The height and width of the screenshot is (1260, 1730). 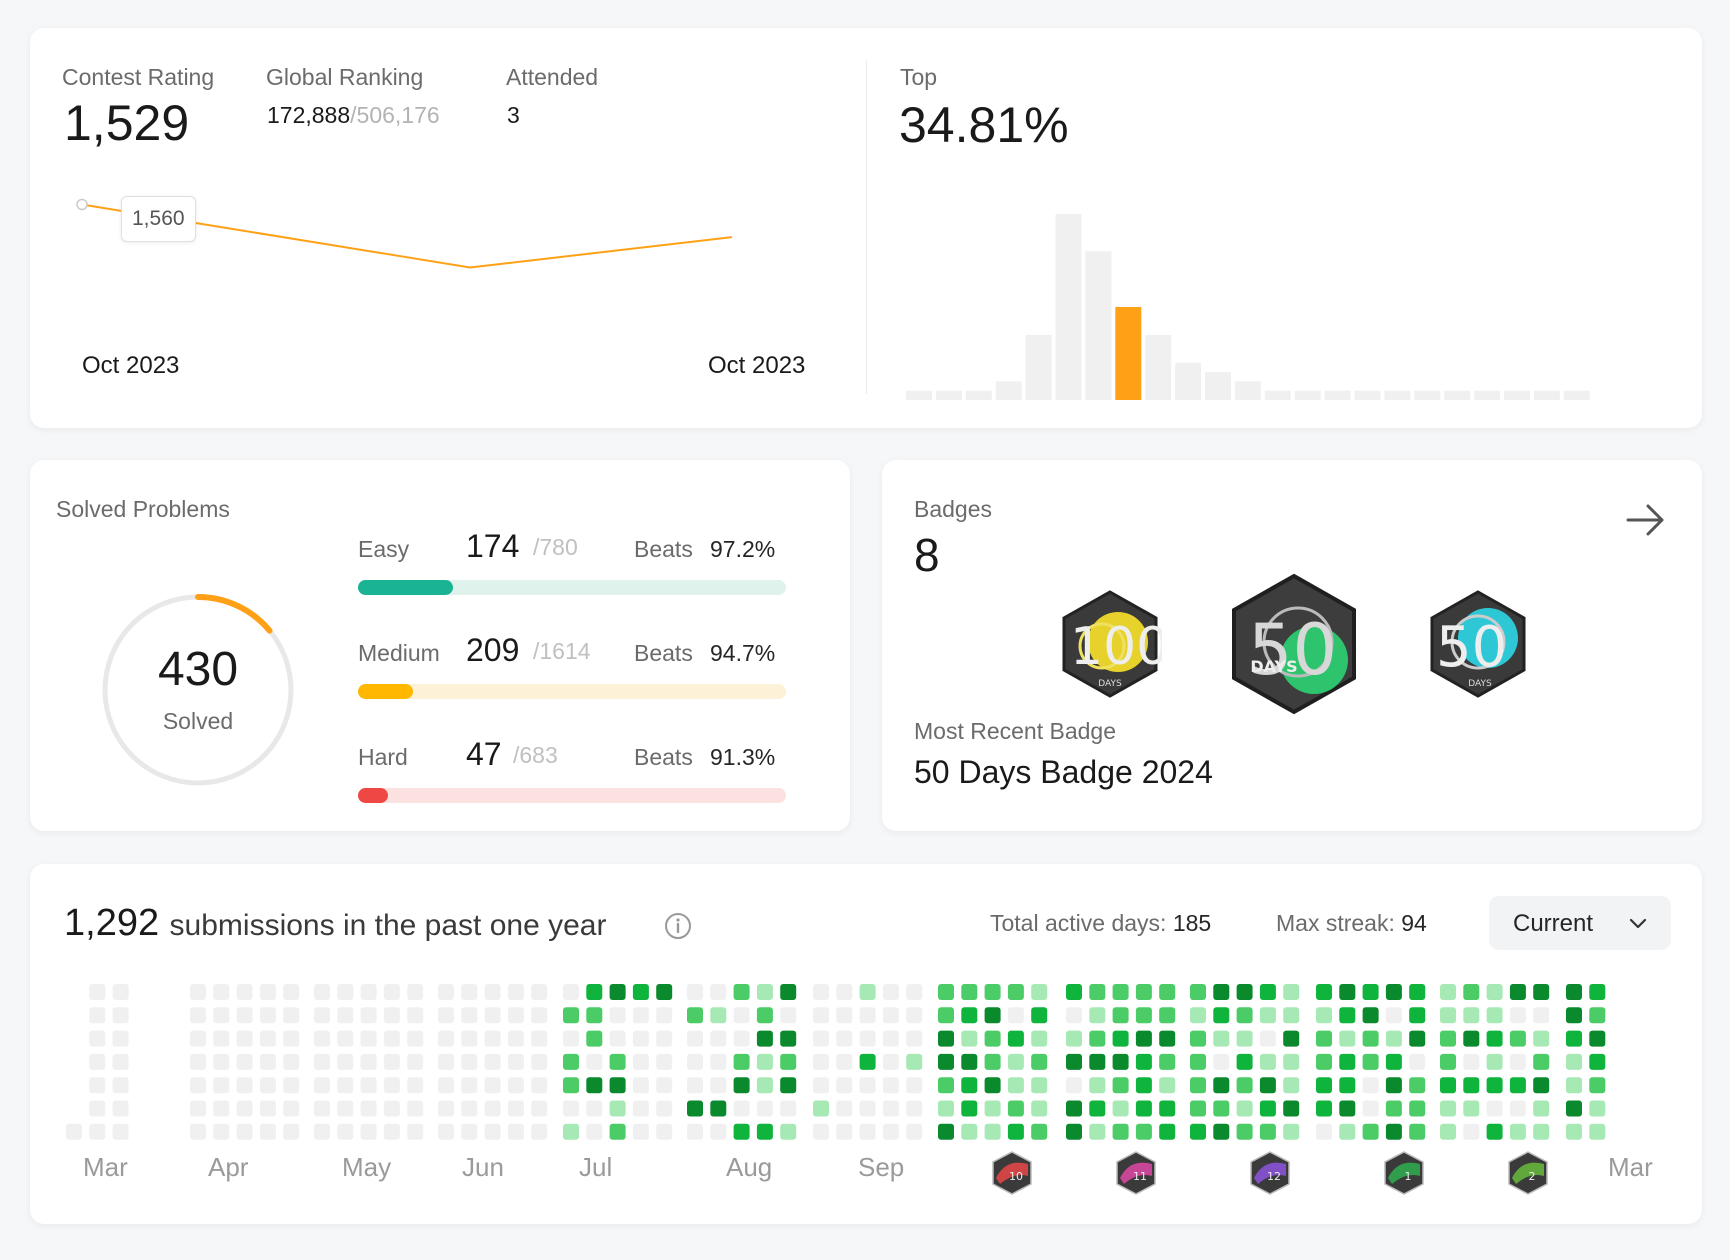 I want to click on monthly-badge-1-icon: 11, so click(x=1136, y=1173).